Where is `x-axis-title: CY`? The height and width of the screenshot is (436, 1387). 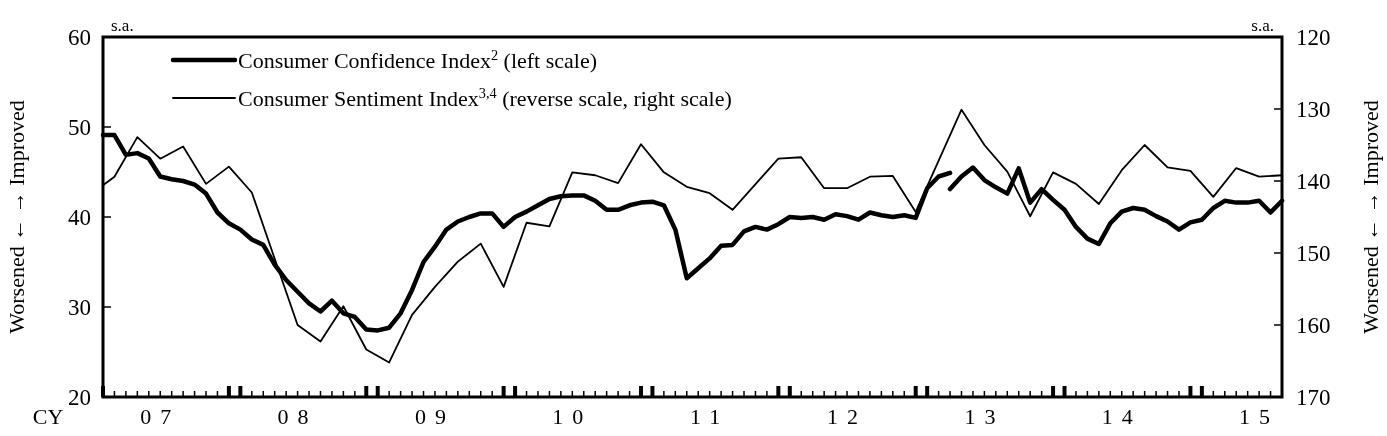
x-axis-title: CY is located at coordinates (48, 416).